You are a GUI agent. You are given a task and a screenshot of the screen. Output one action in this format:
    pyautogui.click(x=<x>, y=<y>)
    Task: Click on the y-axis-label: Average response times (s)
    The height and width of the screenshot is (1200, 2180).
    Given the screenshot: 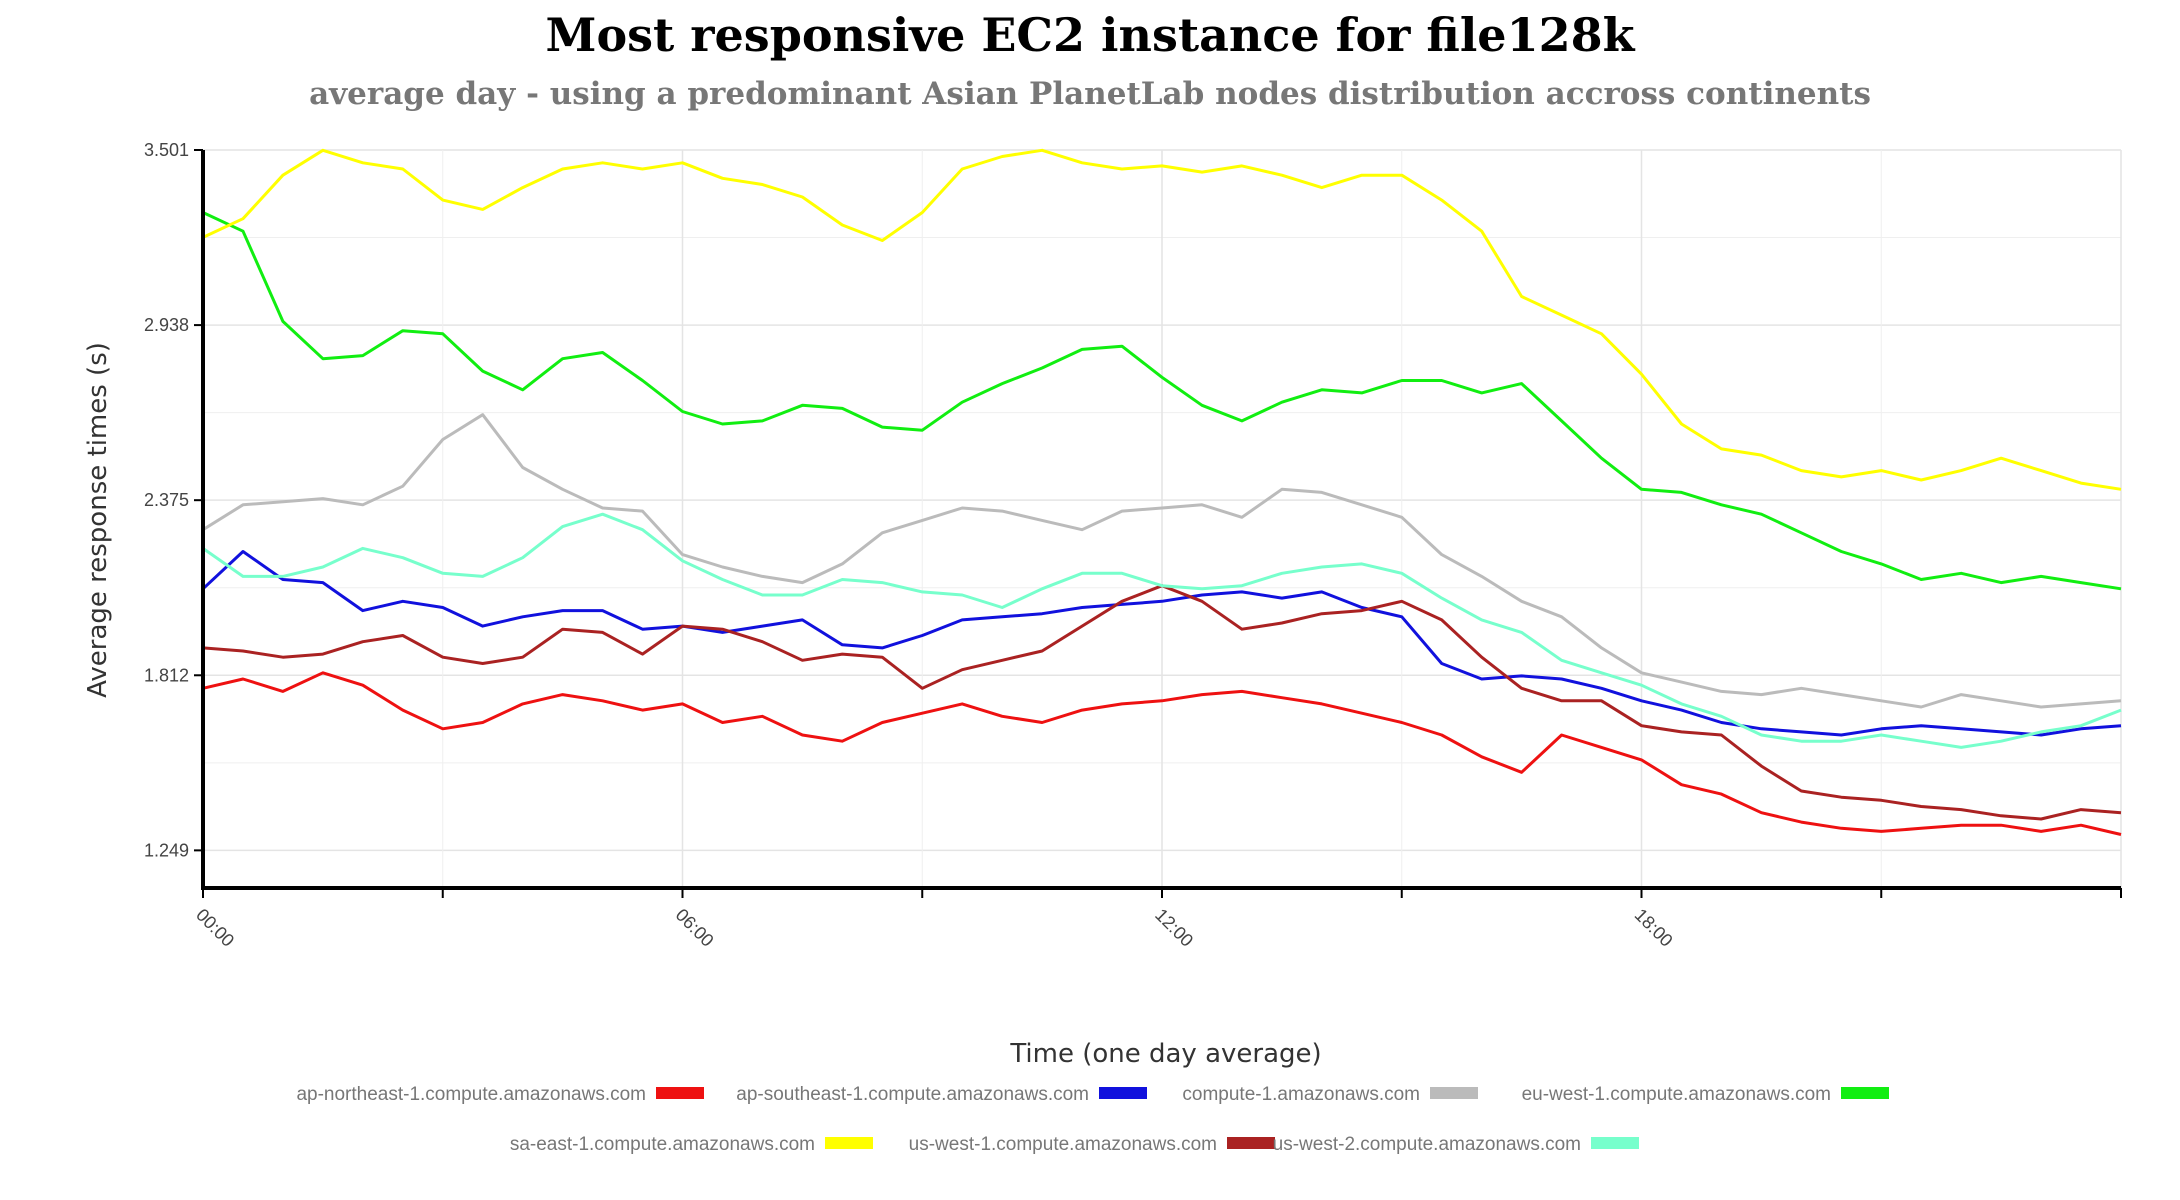 What is the action you would take?
    pyautogui.click(x=98, y=520)
    